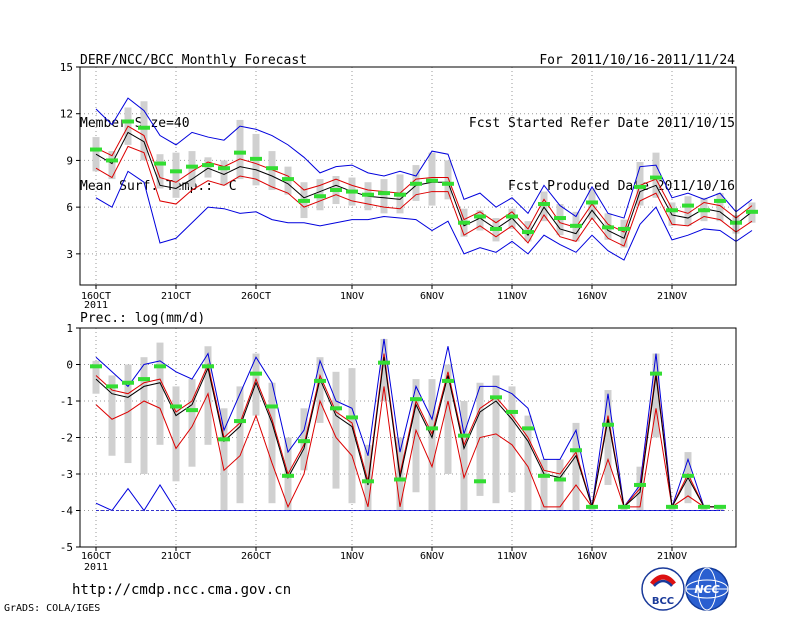 The width and height of the screenshot is (800, 618). Describe the element at coordinates (672, 296) in the screenshot. I see `x-tick-label: 21NOV` at that location.